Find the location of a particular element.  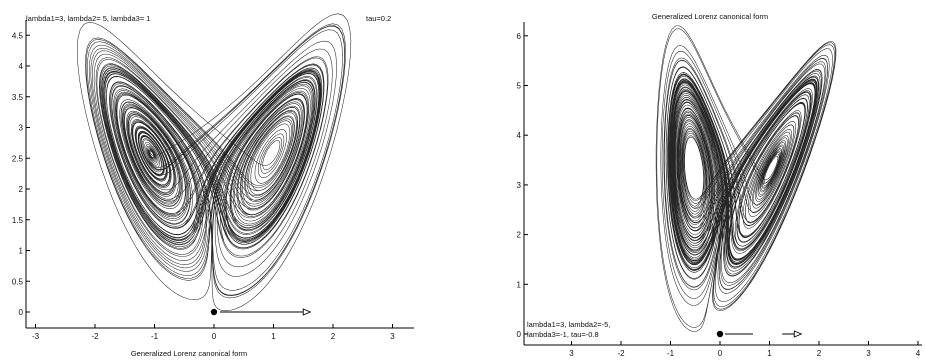

y-tick-label: 2.5 is located at coordinates (18, 158).